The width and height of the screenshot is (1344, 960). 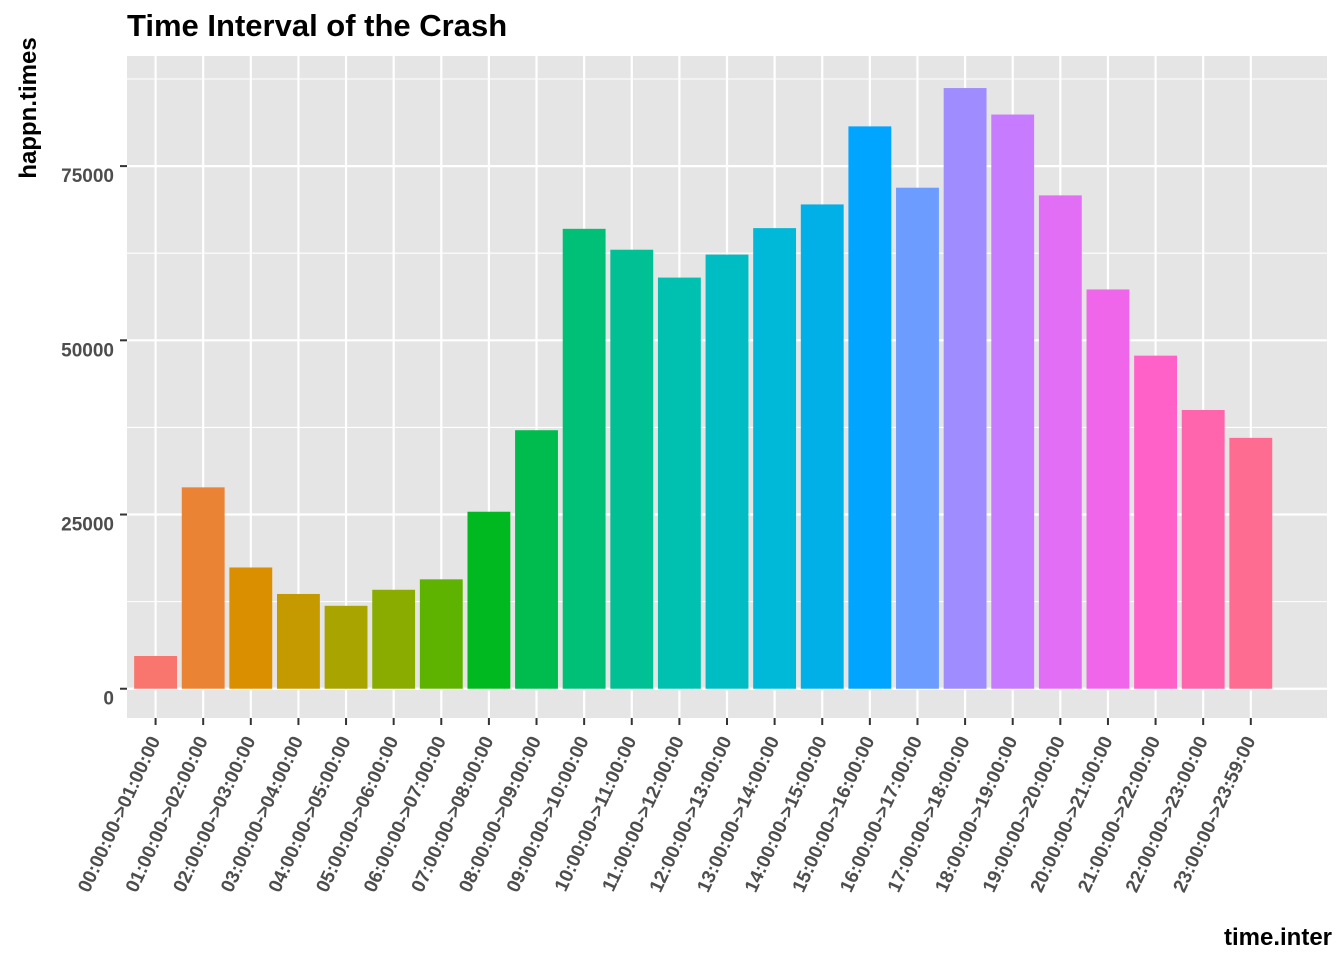 I want to click on y-tick-label: 0, so click(x=108, y=699).